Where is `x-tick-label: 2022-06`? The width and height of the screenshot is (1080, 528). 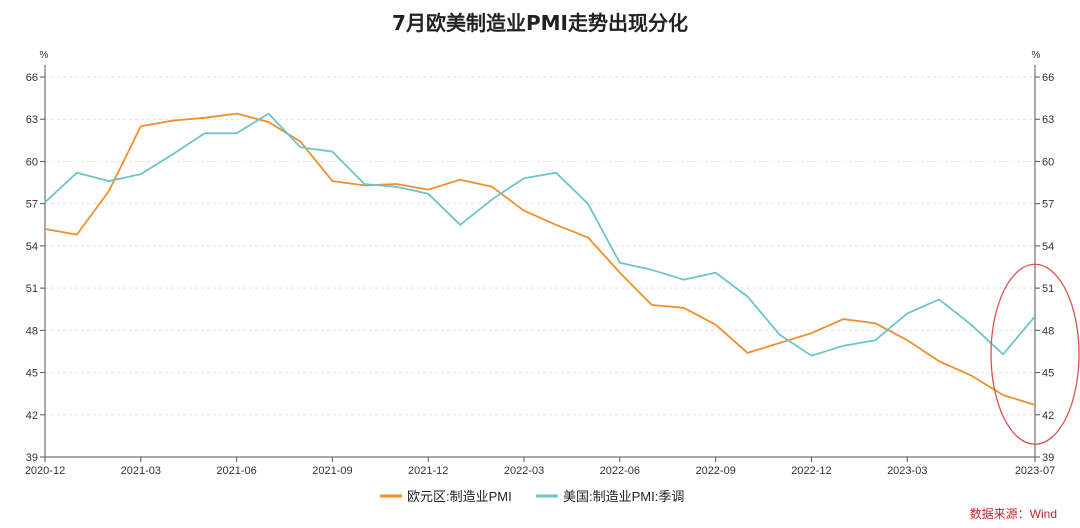 x-tick-label: 2022-06 is located at coordinates (620, 471).